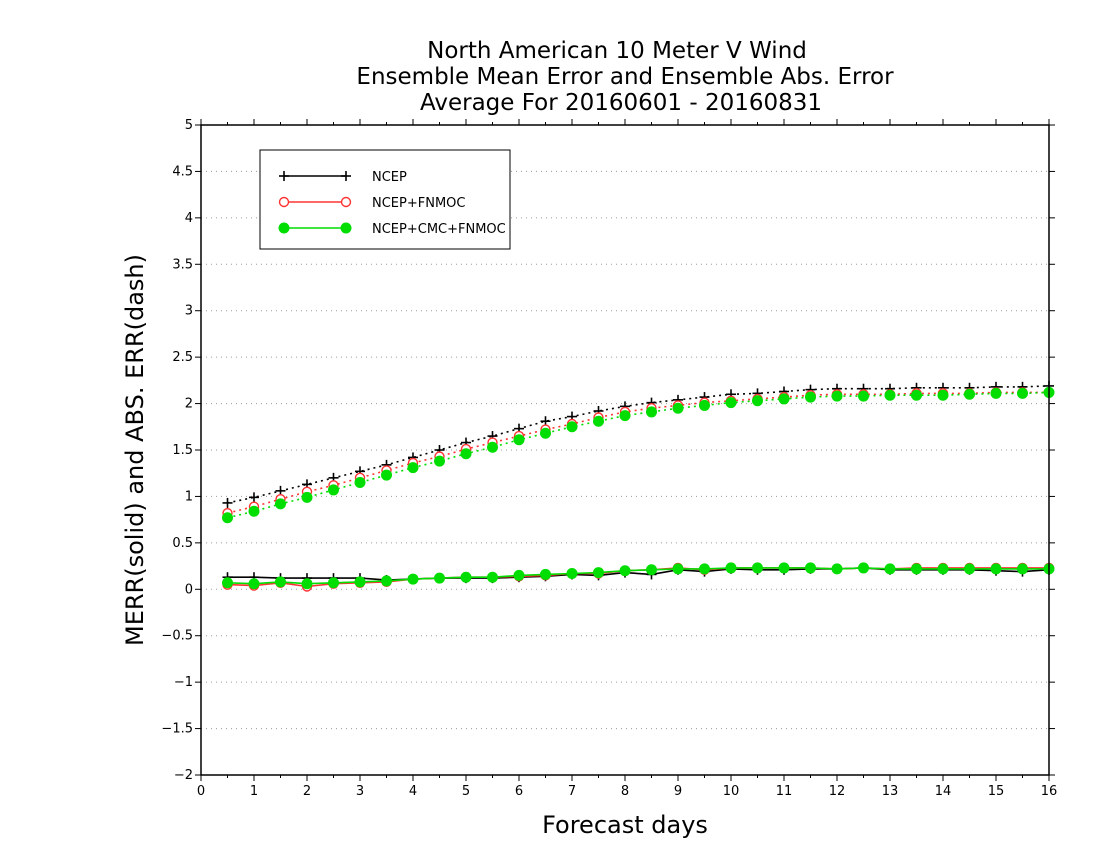  Describe the element at coordinates (182, 357) in the screenshot. I see `y-tick-label: 2.5` at that location.